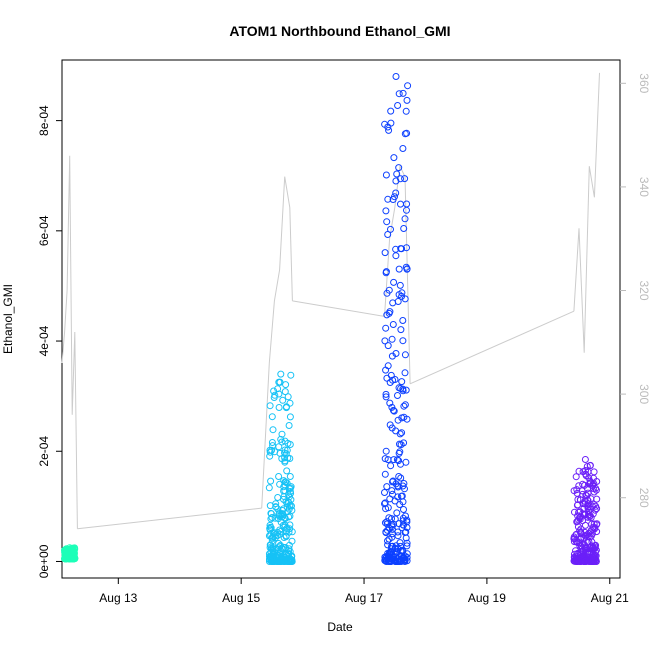  Describe the element at coordinates (44, 120) in the screenshot. I see `y-tick-label: 8e-04` at that location.